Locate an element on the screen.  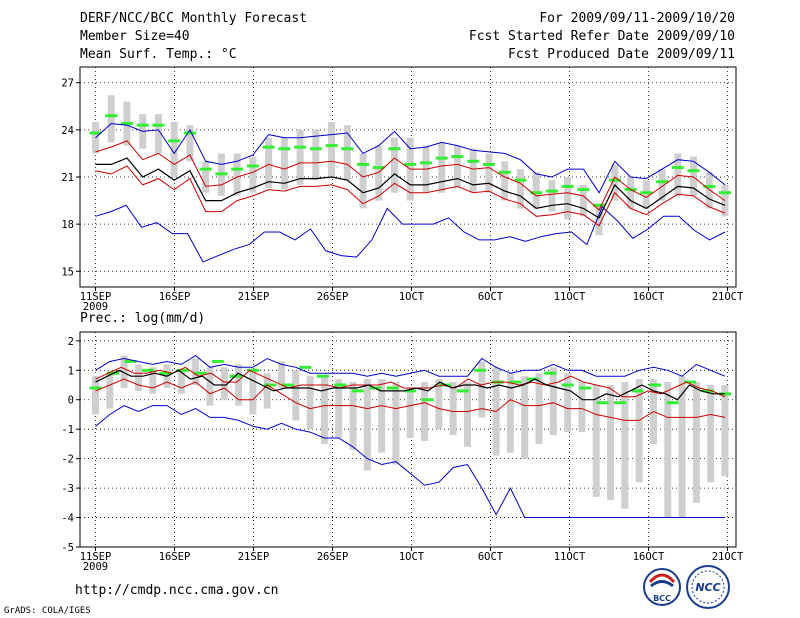
bcc-logo: BCC is located at coordinates (662, 587).